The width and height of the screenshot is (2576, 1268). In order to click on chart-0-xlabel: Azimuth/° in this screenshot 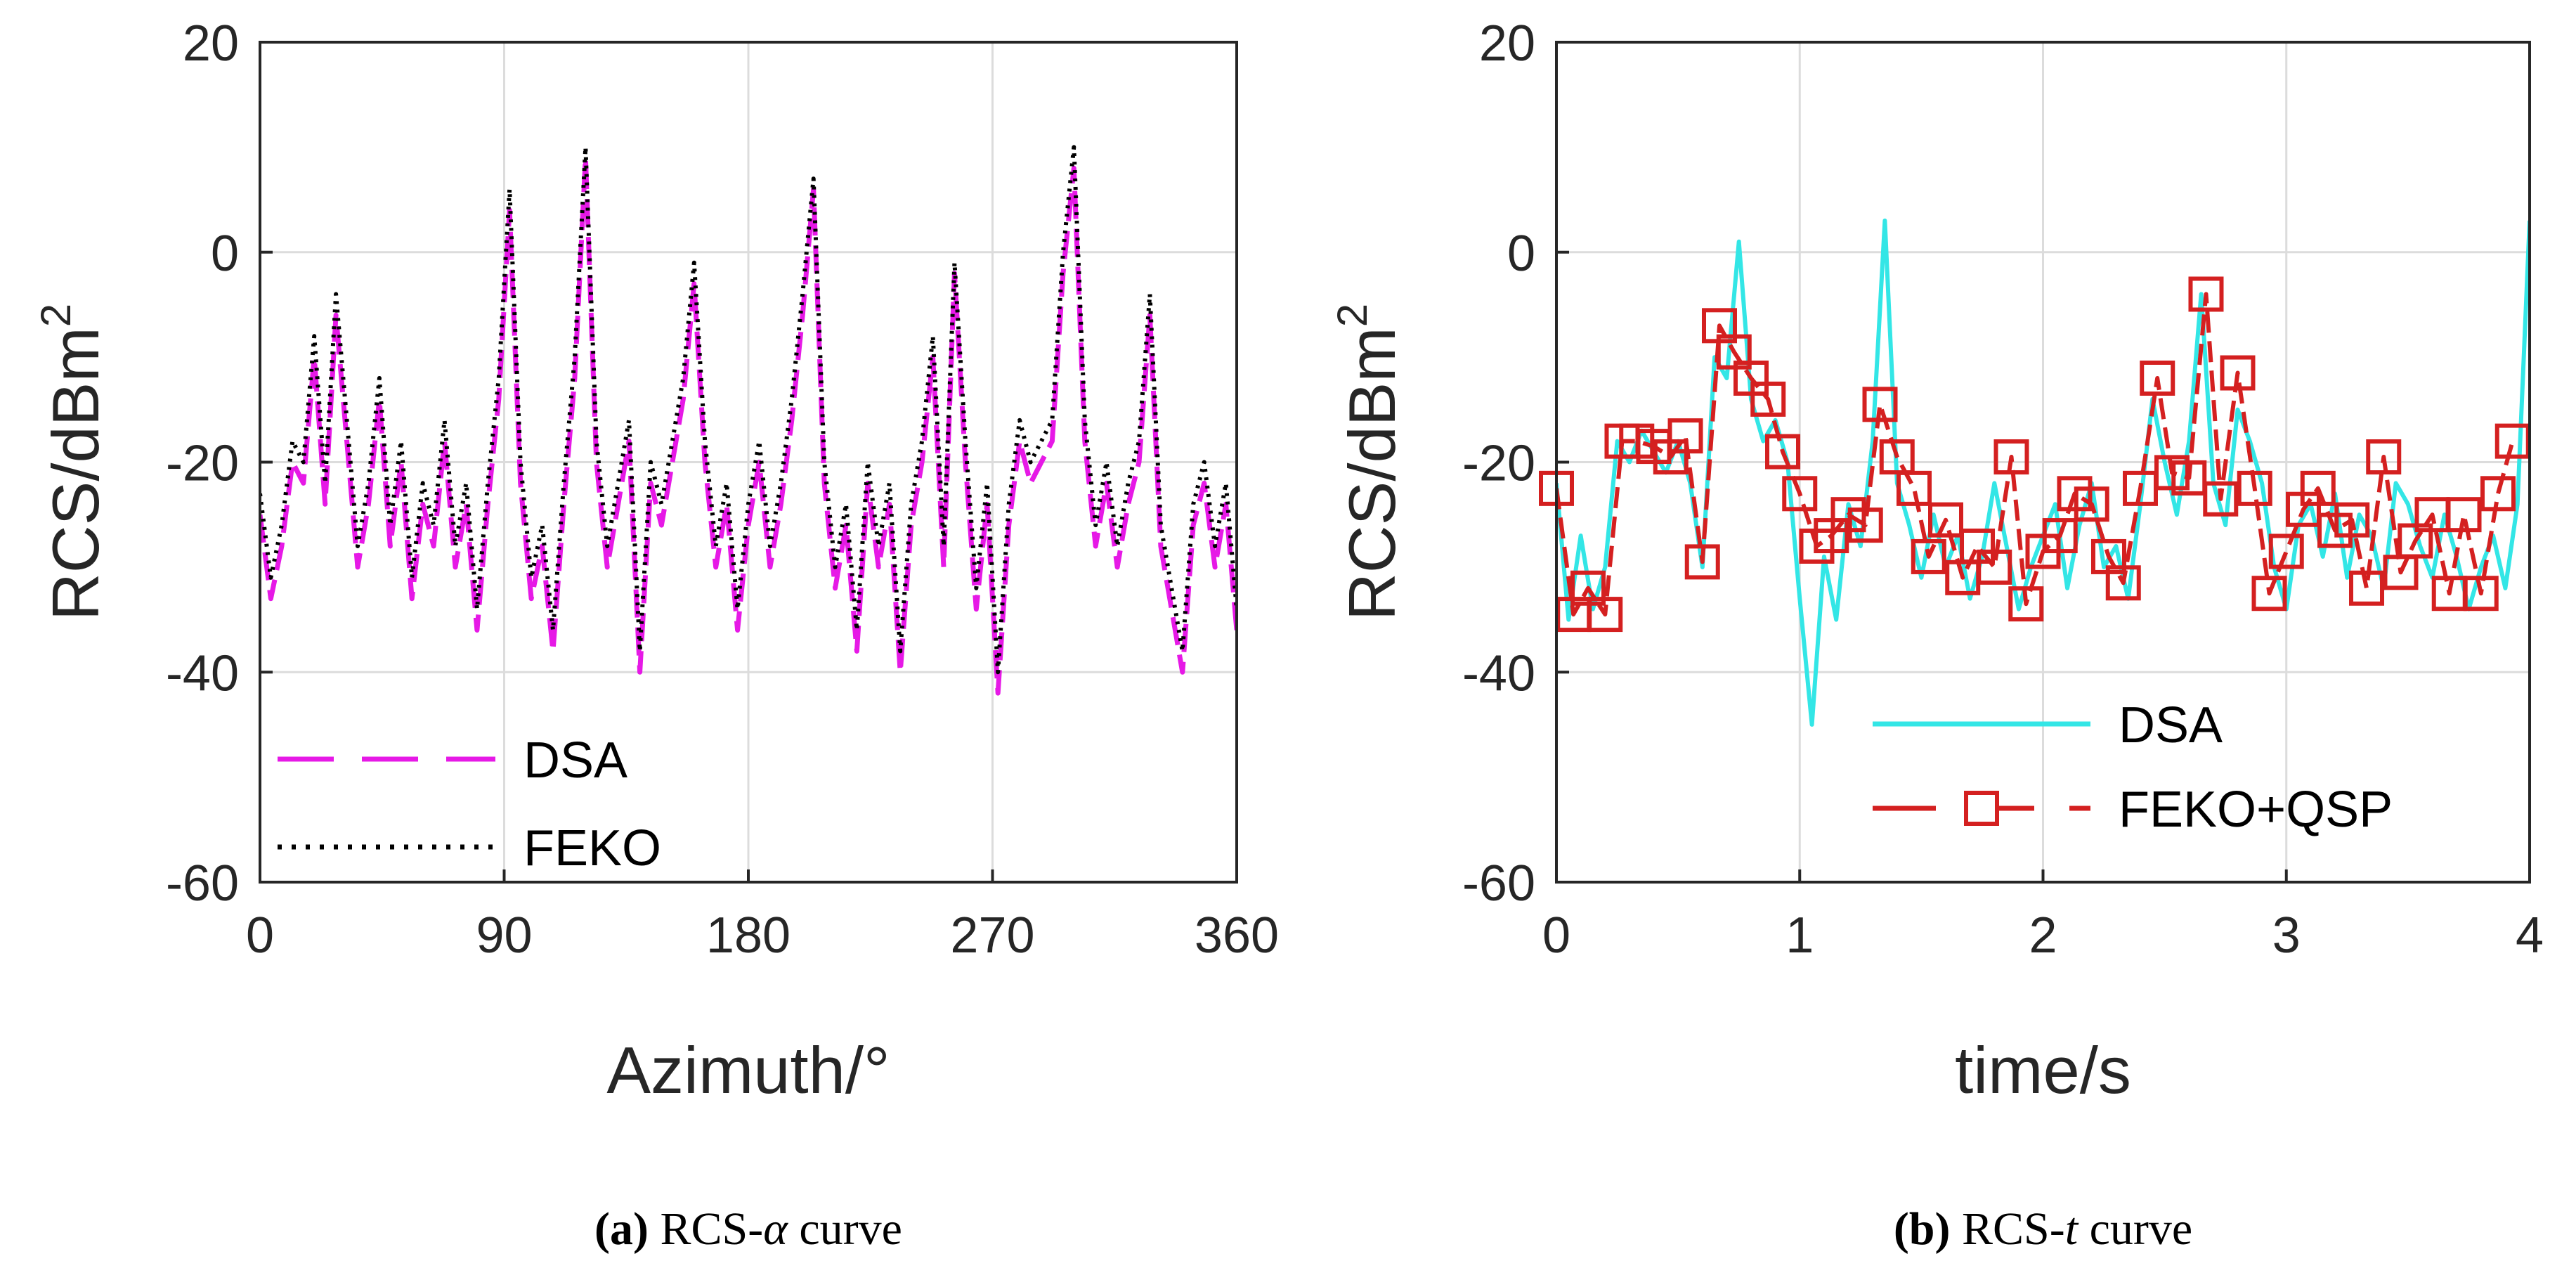, I will do `click(748, 1070)`.